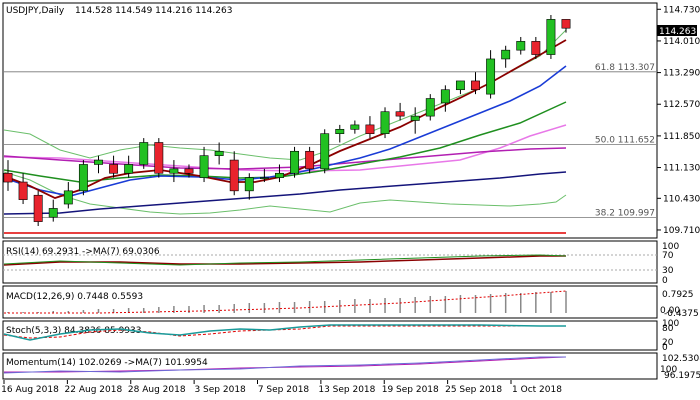  Describe the element at coordinates (681, 199) in the screenshot. I see `price-axis-label: 110.430` at that location.